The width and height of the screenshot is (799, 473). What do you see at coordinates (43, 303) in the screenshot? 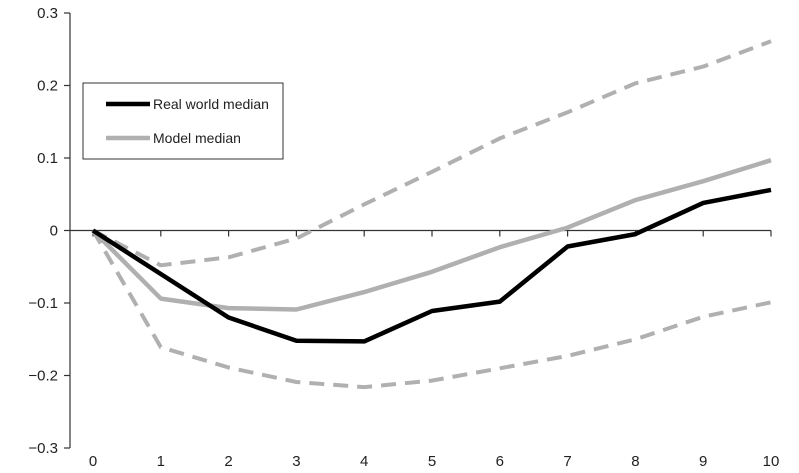
I see `y-tick-label: −0.1` at bounding box center [43, 303].